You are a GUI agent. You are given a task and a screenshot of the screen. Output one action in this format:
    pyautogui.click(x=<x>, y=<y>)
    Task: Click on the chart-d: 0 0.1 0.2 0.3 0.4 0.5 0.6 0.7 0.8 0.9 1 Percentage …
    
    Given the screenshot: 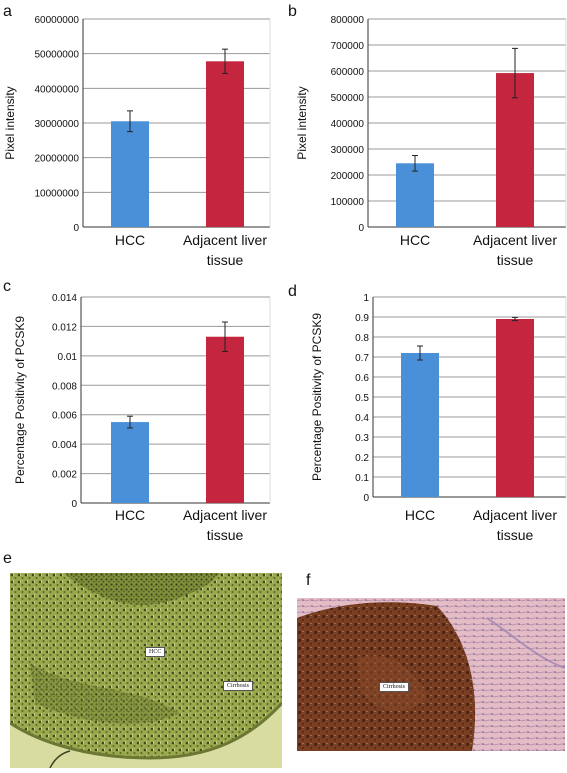 What is the action you would take?
    pyautogui.click(x=438, y=418)
    